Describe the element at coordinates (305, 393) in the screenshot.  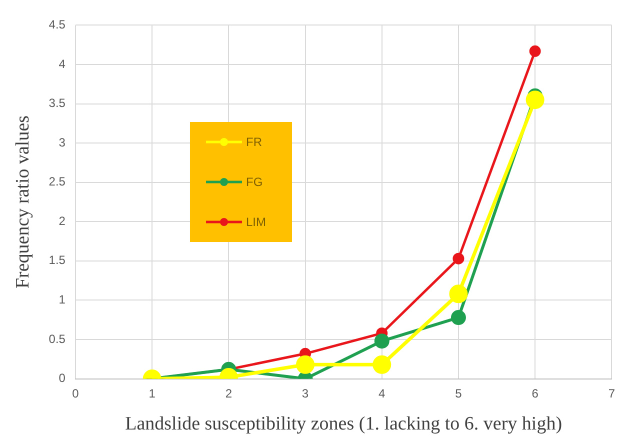
I see `x-tick-label: 3` at that location.